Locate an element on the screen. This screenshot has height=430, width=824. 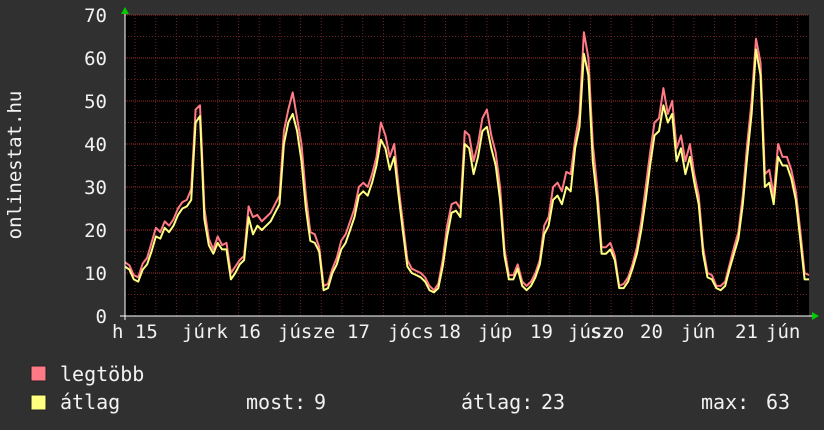
stat-avg-label: átlag: is located at coordinates (497, 402).